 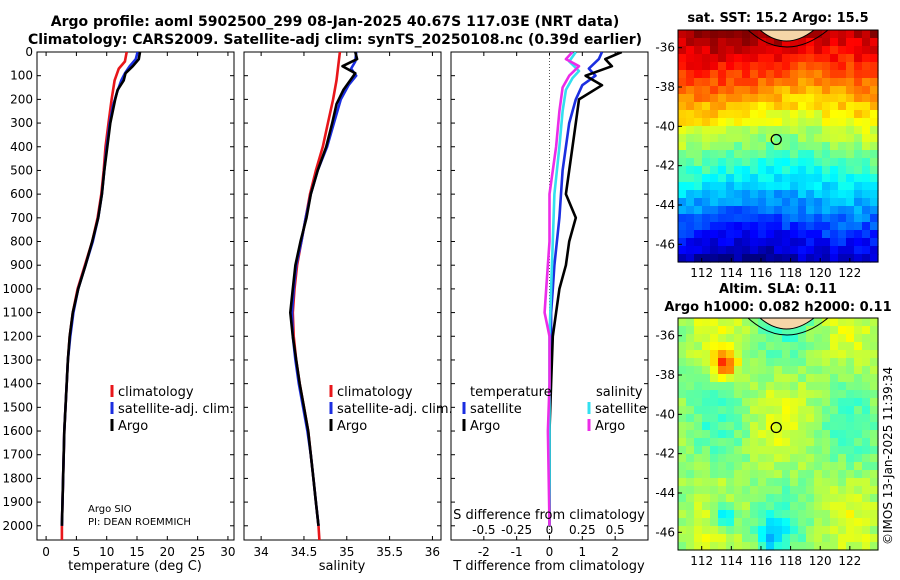 I want to click on x-tick-label: 15, so click(x=136, y=552).